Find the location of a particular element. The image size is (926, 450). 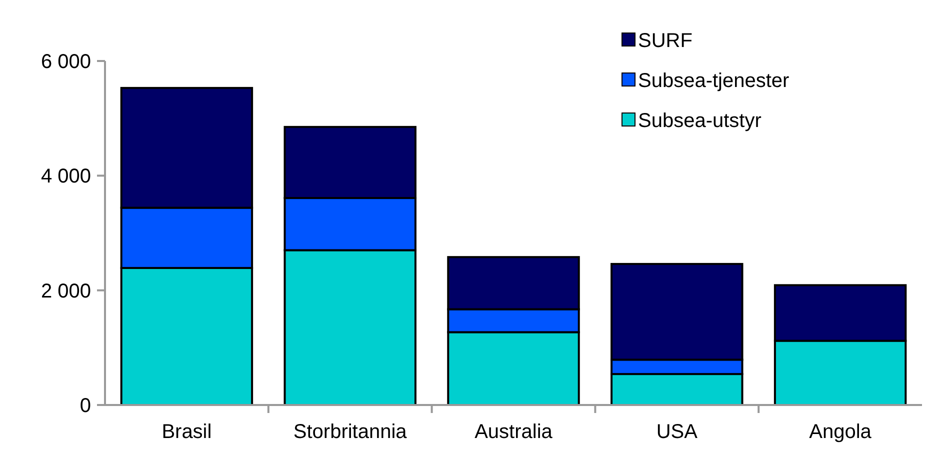

x-tick-label: USA is located at coordinates (677, 432).